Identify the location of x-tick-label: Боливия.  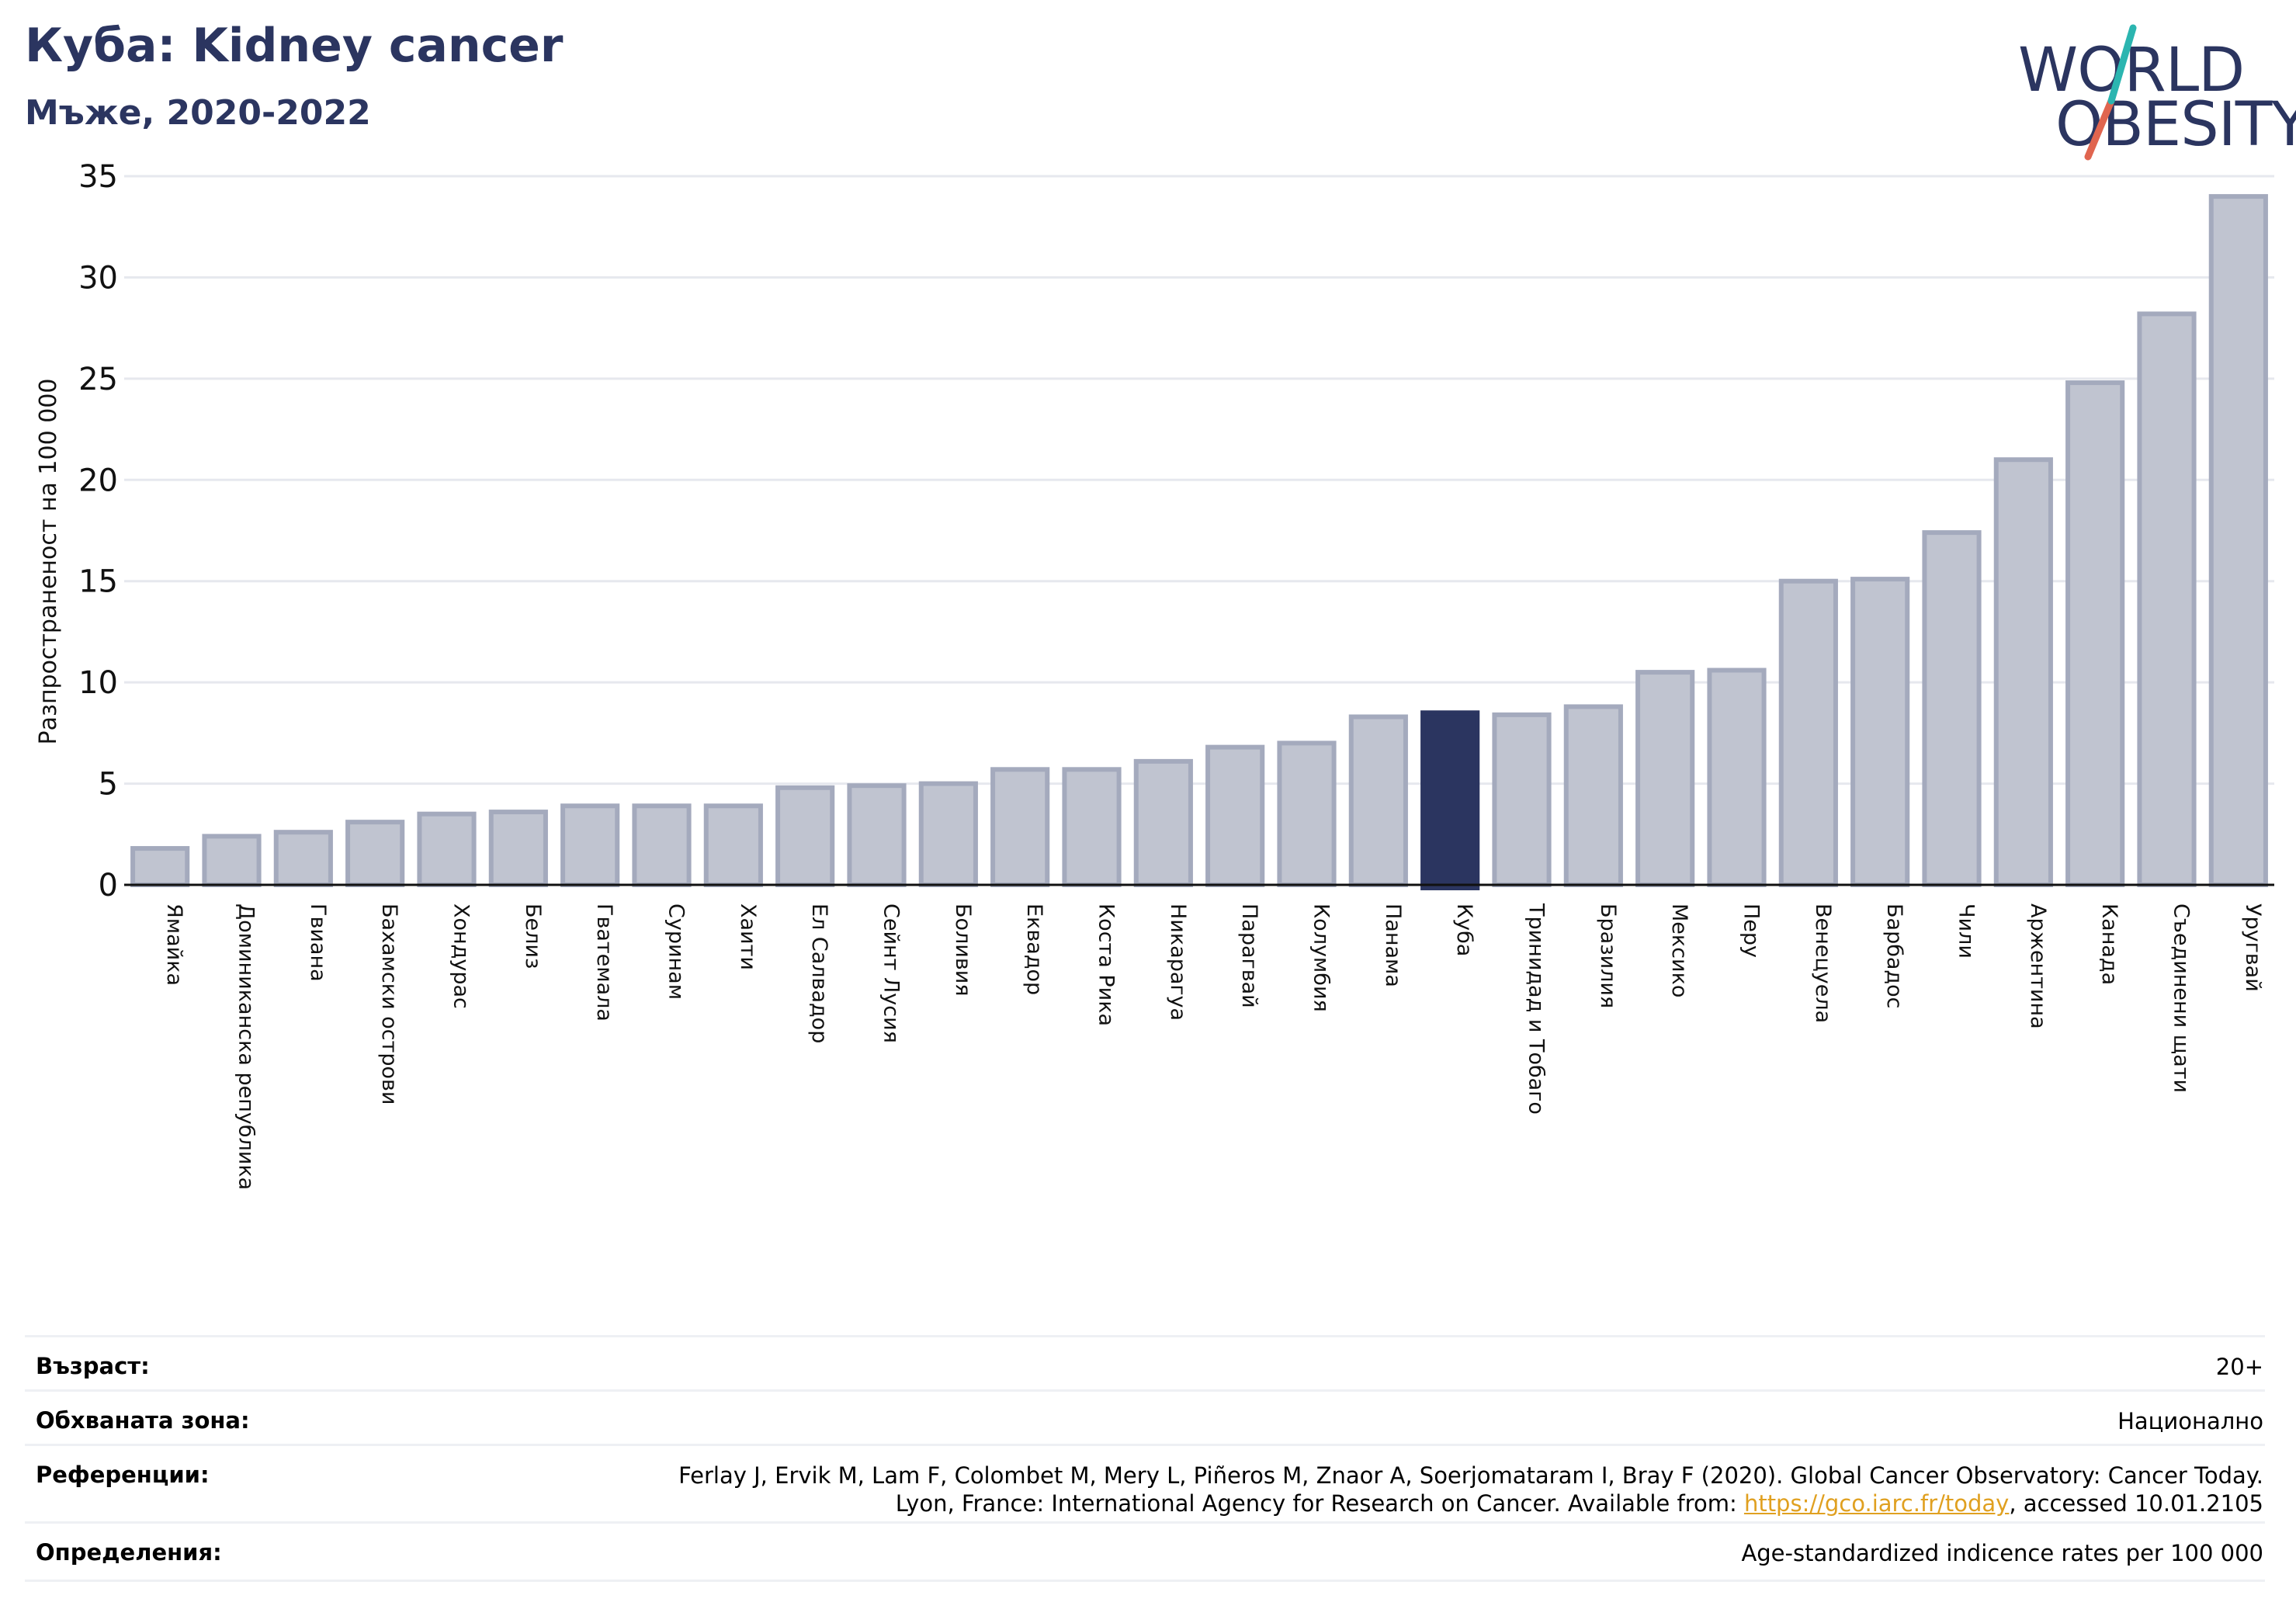
(963, 950).